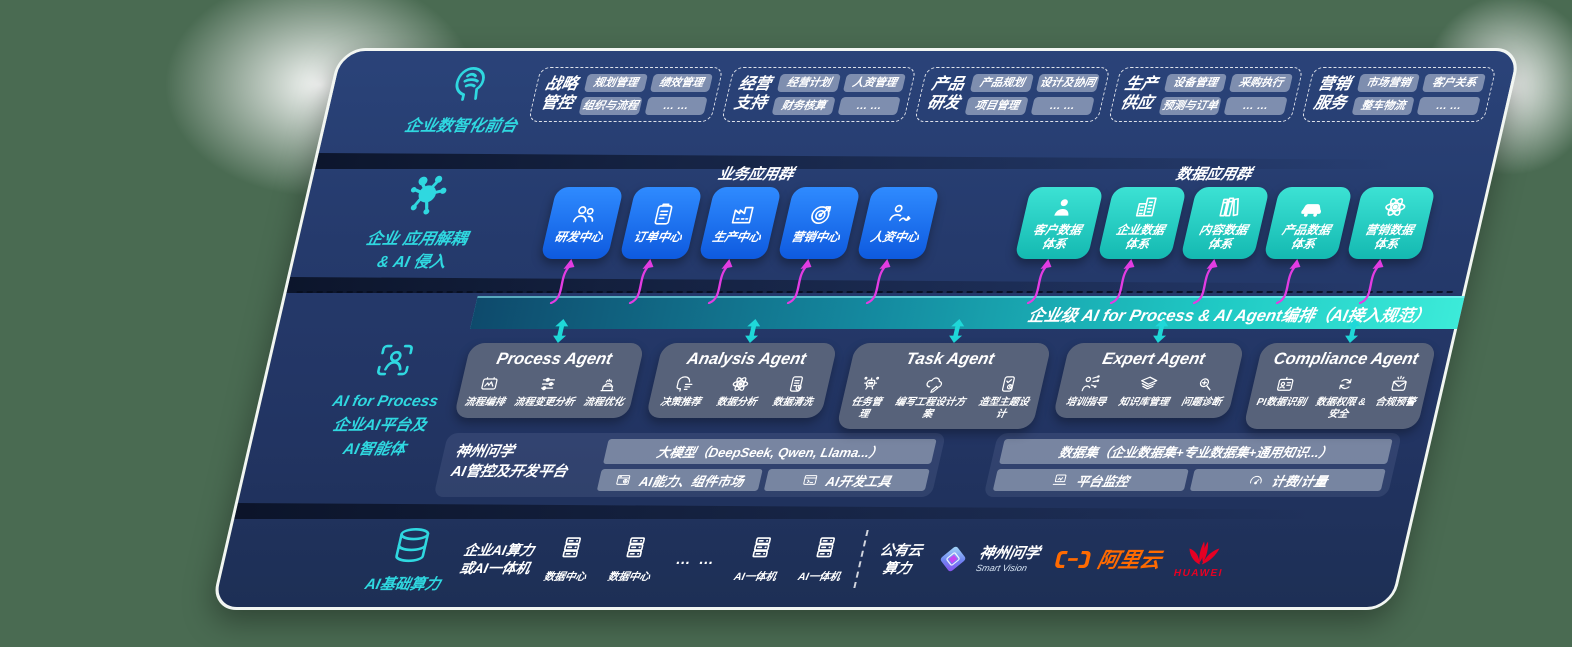  I want to click on alibaba-cloud-logo: 阿里云, so click(1108, 559).